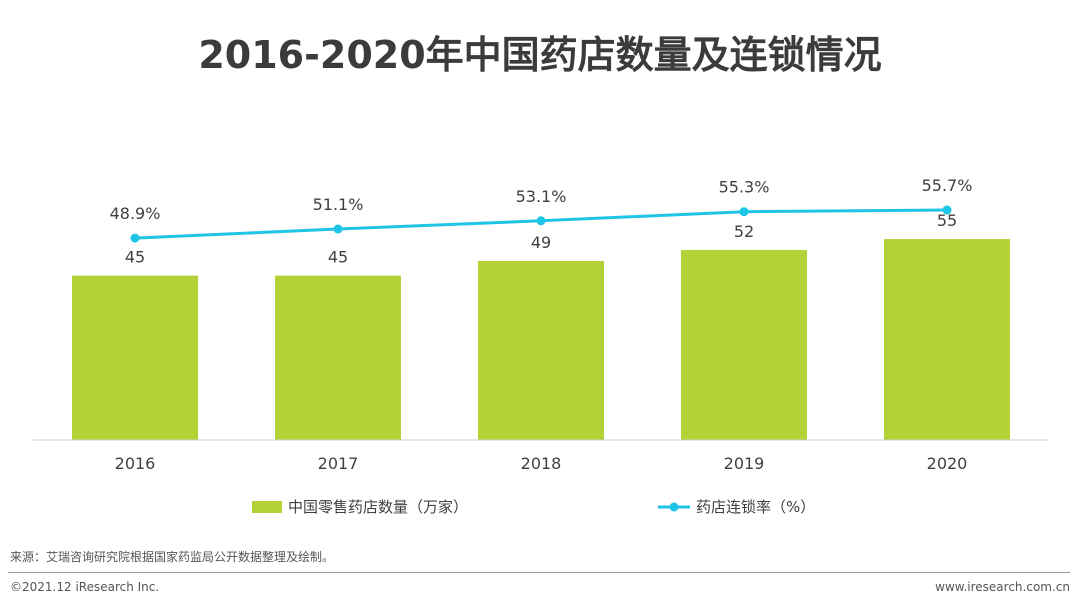 This screenshot has height=608, width=1080. What do you see at coordinates (744, 463) in the screenshot?
I see `x-tick-label: 2019` at bounding box center [744, 463].